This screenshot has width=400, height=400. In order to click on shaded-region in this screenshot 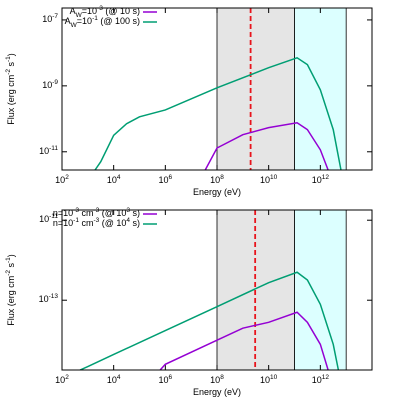, I will do `click(255, 89)`.